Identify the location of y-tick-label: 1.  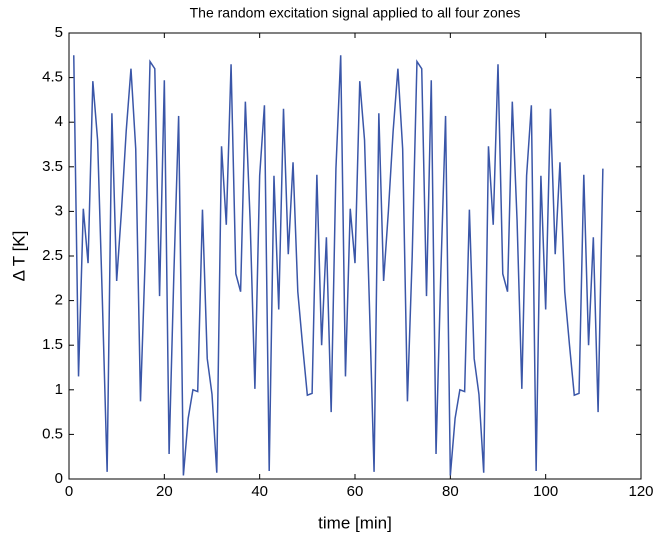
(59, 389).